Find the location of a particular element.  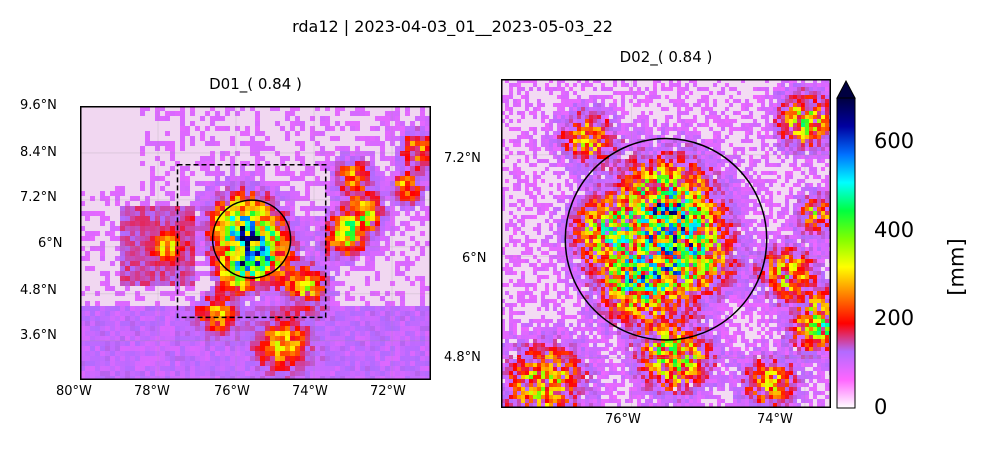

region-circle is located at coordinates (251, 239).